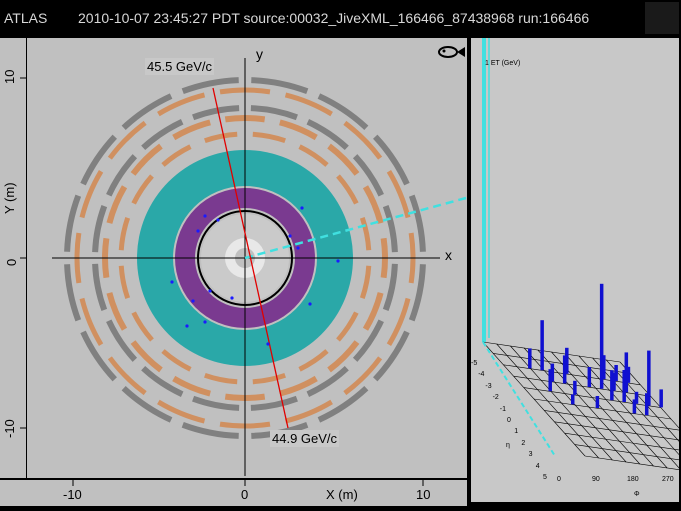  What do you see at coordinates (503, 409) in the screenshot?
I see `eta-tick: -1` at bounding box center [503, 409].